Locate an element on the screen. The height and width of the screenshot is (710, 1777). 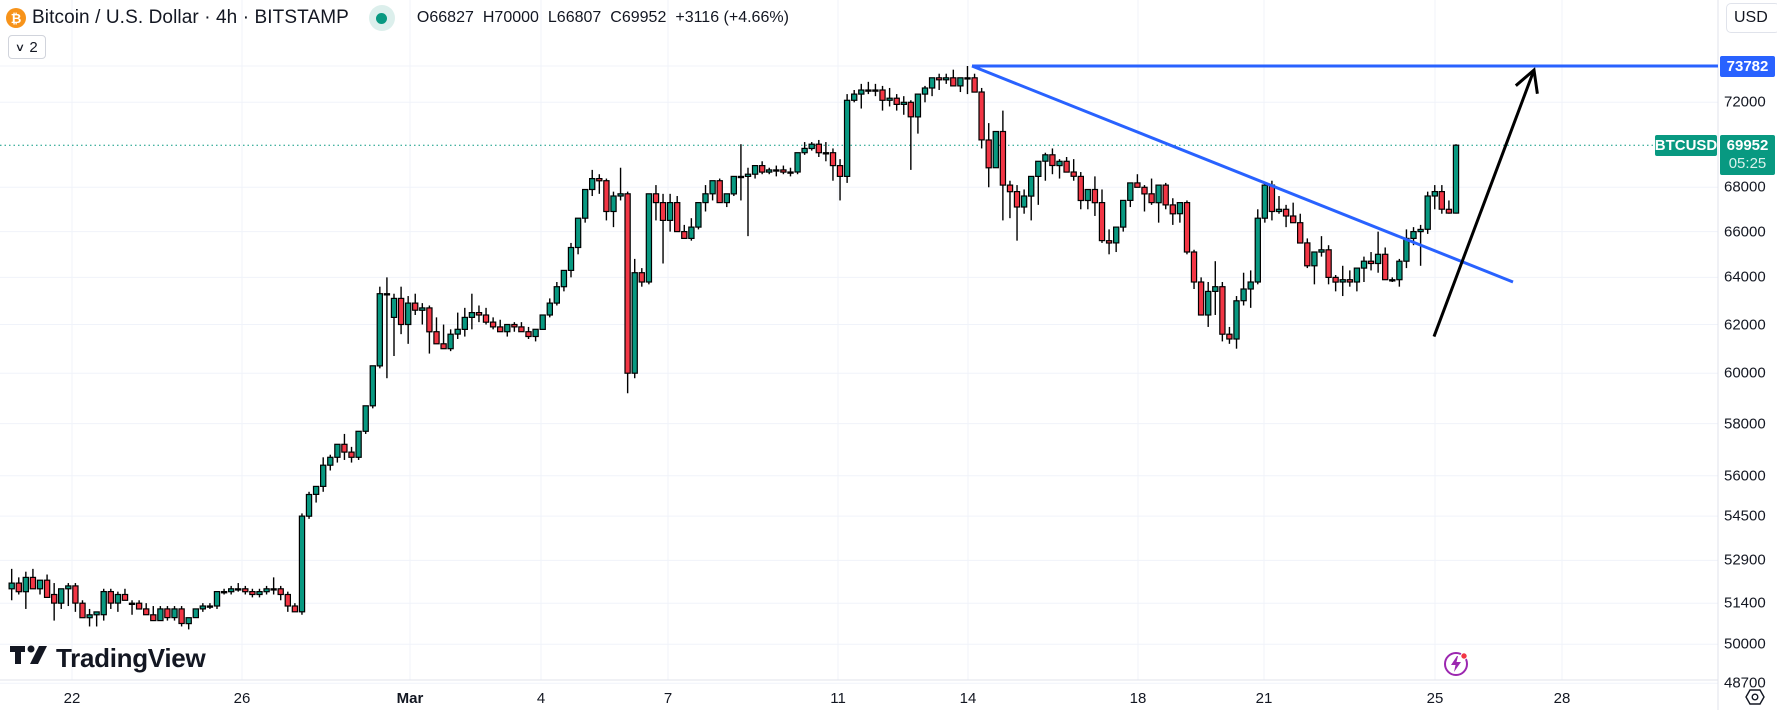
tradingview-logo: TradingView is located at coordinates (108, 658).